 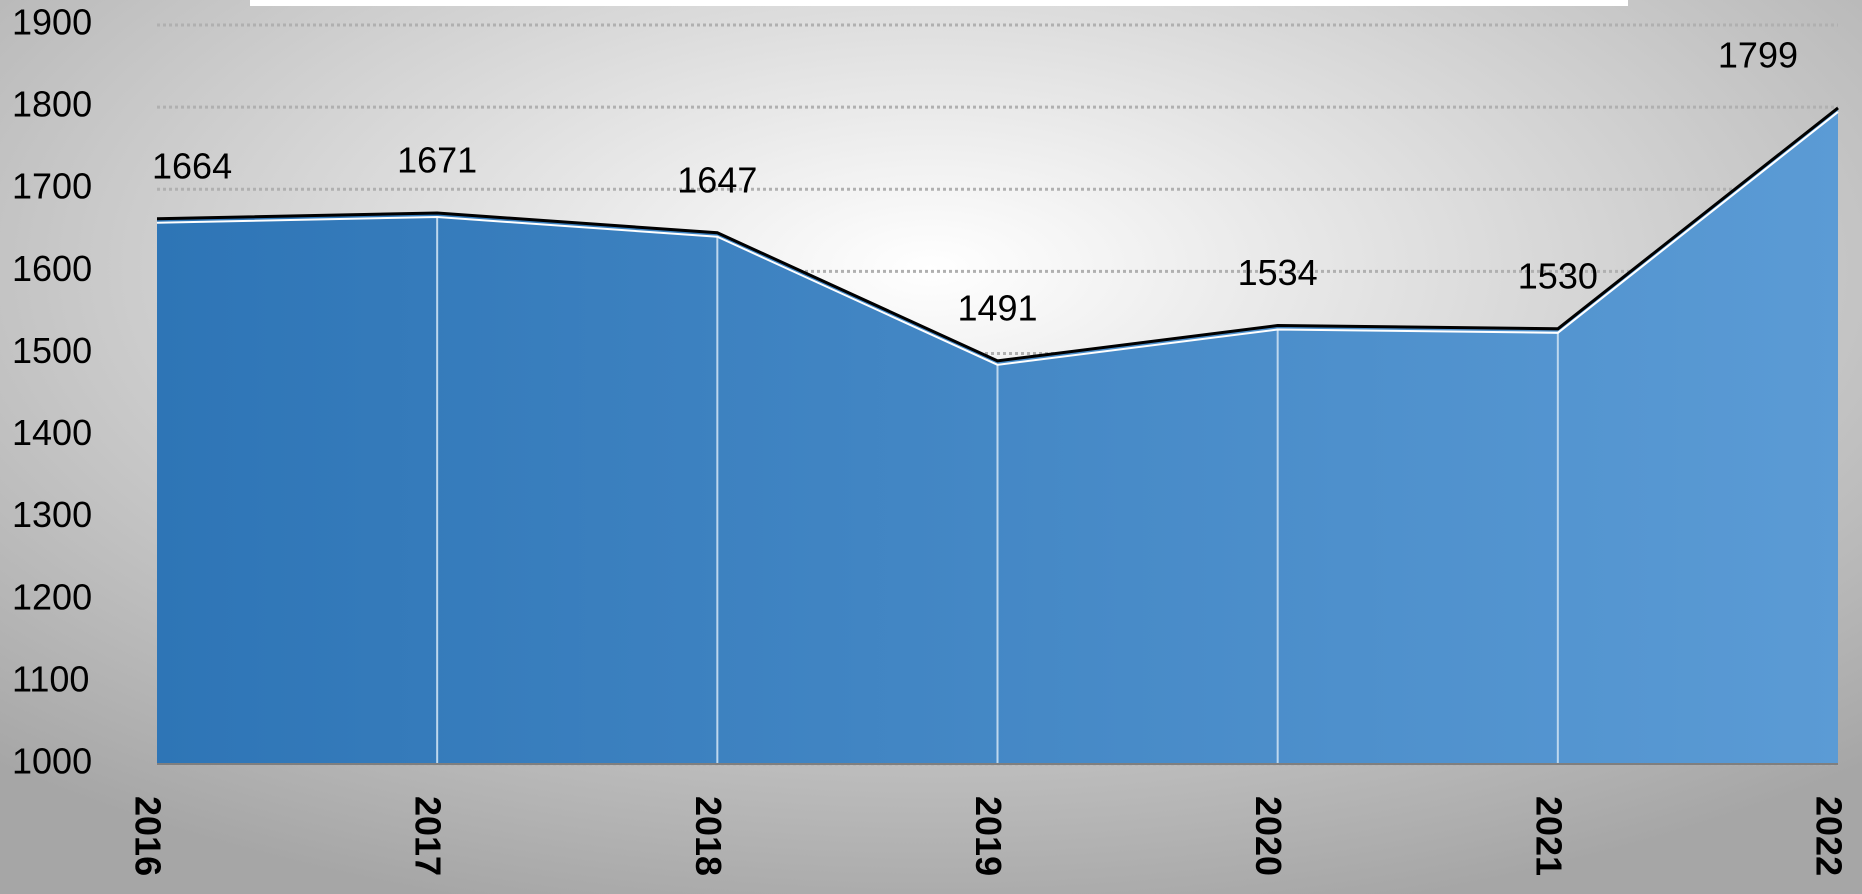 What do you see at coordinates (52, 22) in the screenshot?
I see `y-tick-label: 1900` at bounding box center [52, 22].